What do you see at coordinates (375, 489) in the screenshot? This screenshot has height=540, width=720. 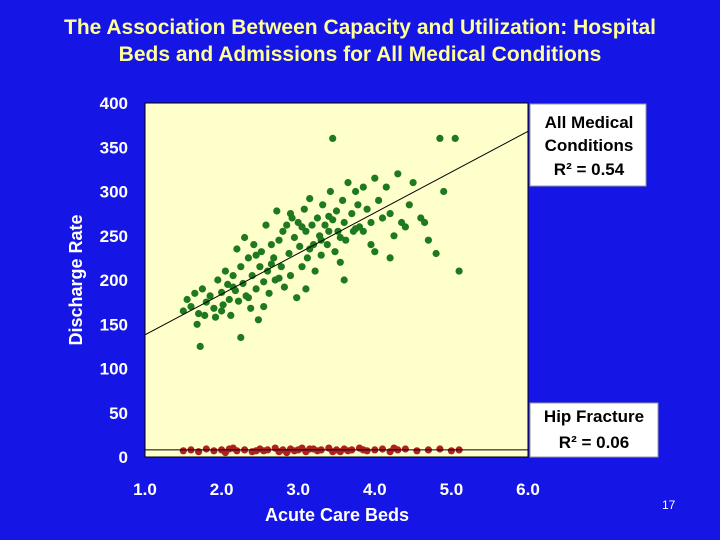 I see `x-tick-3: 4.0` at bounding box center [375, 489].